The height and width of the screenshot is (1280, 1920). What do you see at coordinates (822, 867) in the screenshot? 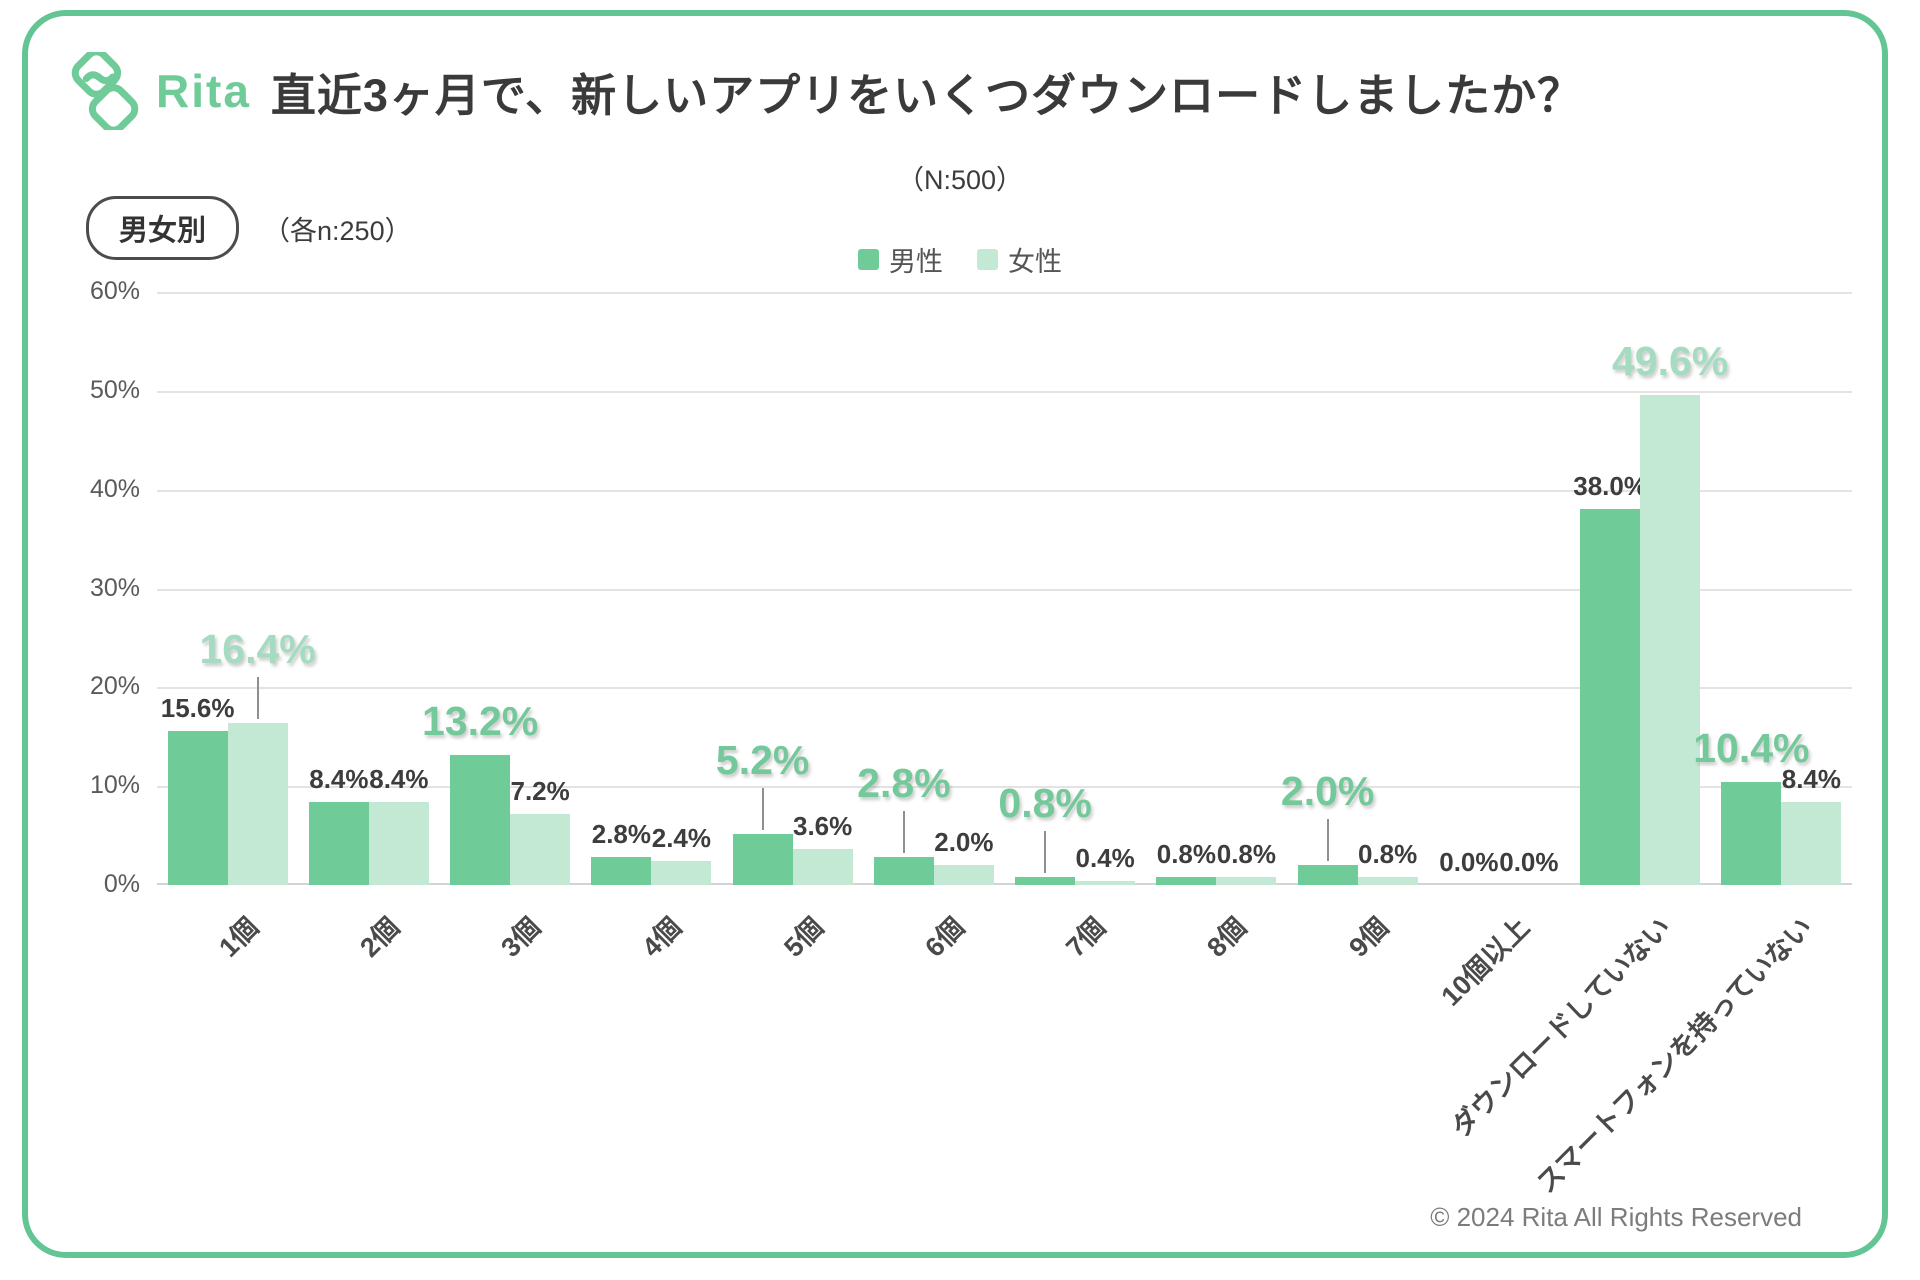
I see `bar-女性-5個` at bounding box center [822, 867].